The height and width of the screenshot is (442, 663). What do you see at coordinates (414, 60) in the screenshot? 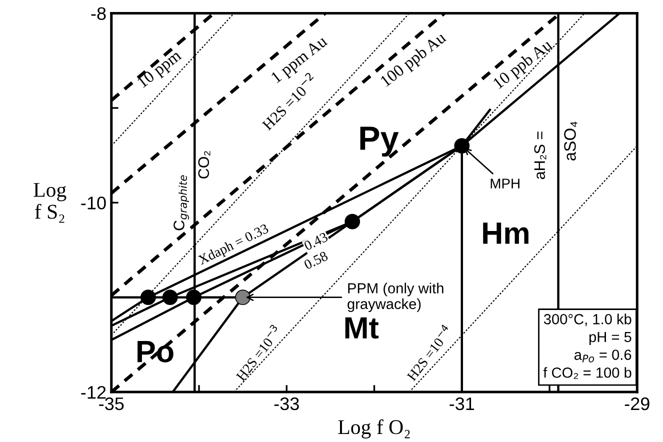
I see `annotation: 100 ppb Au` at bounding box center [414, 60].